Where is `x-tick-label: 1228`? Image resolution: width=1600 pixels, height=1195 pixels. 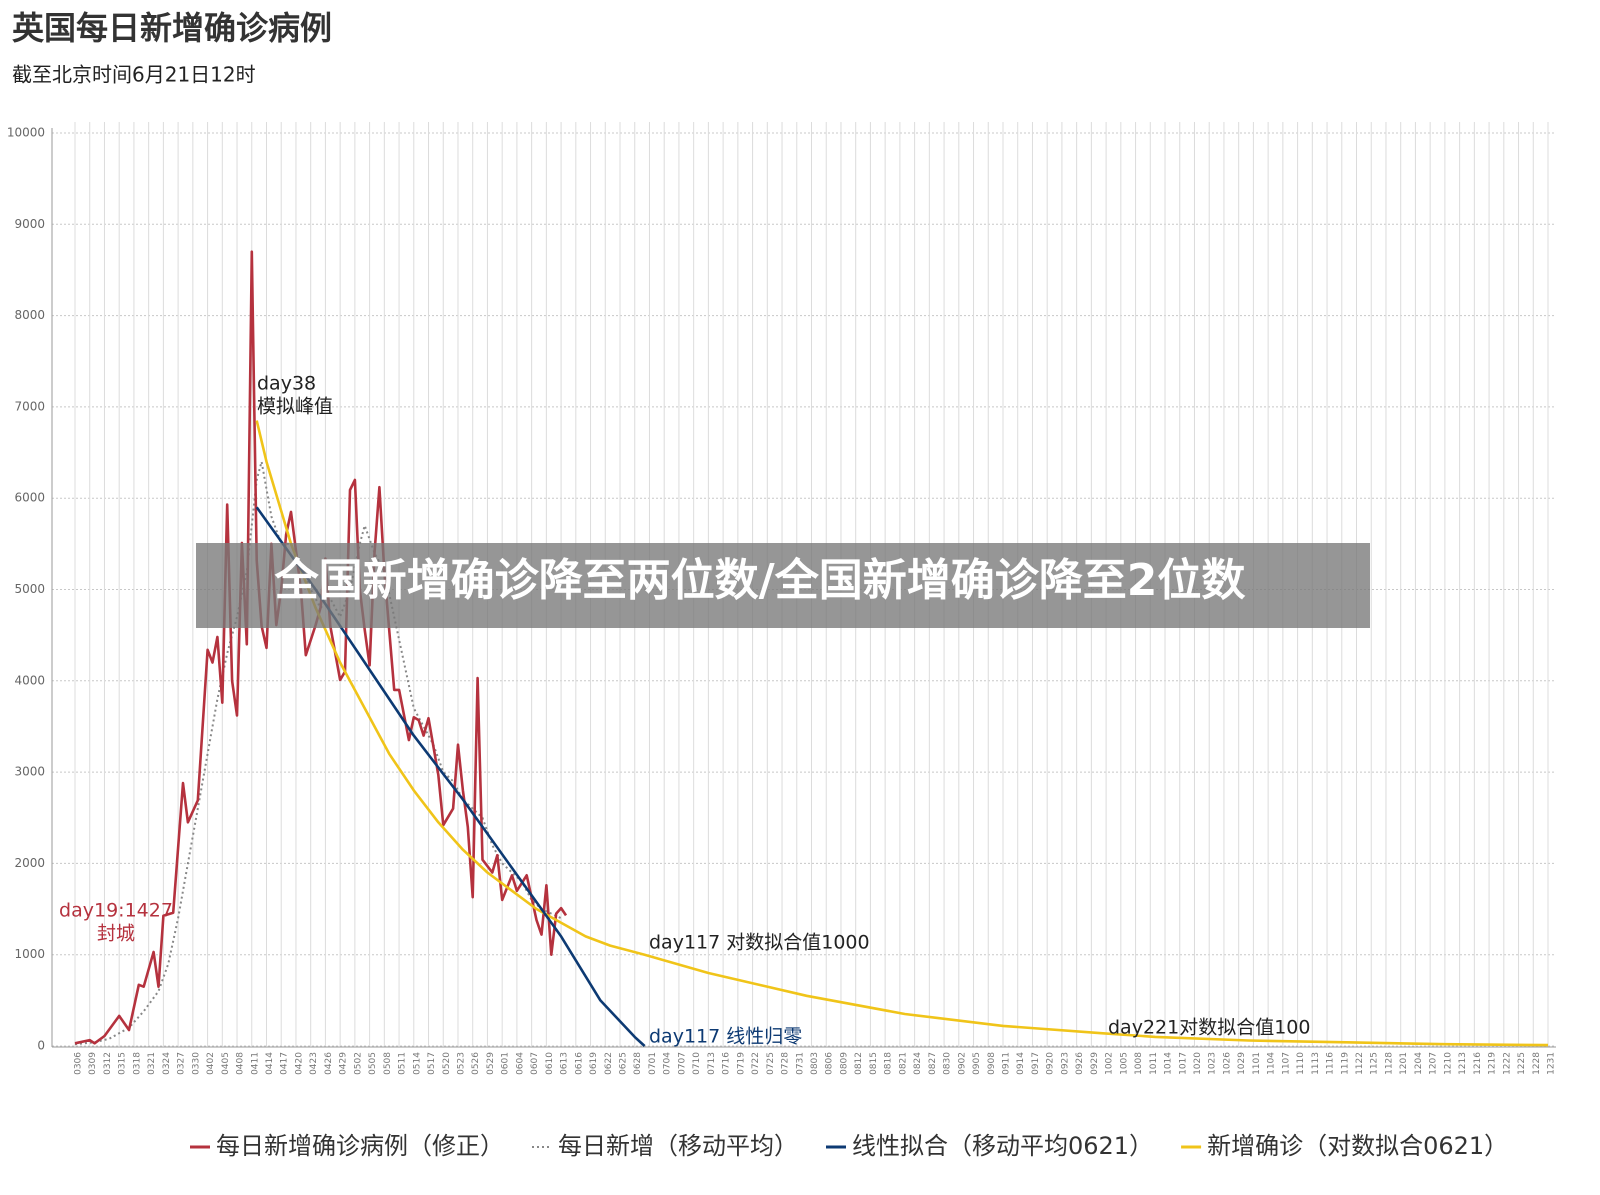 x-tick-label: 1228 is located at coordinates (1537, 1063).